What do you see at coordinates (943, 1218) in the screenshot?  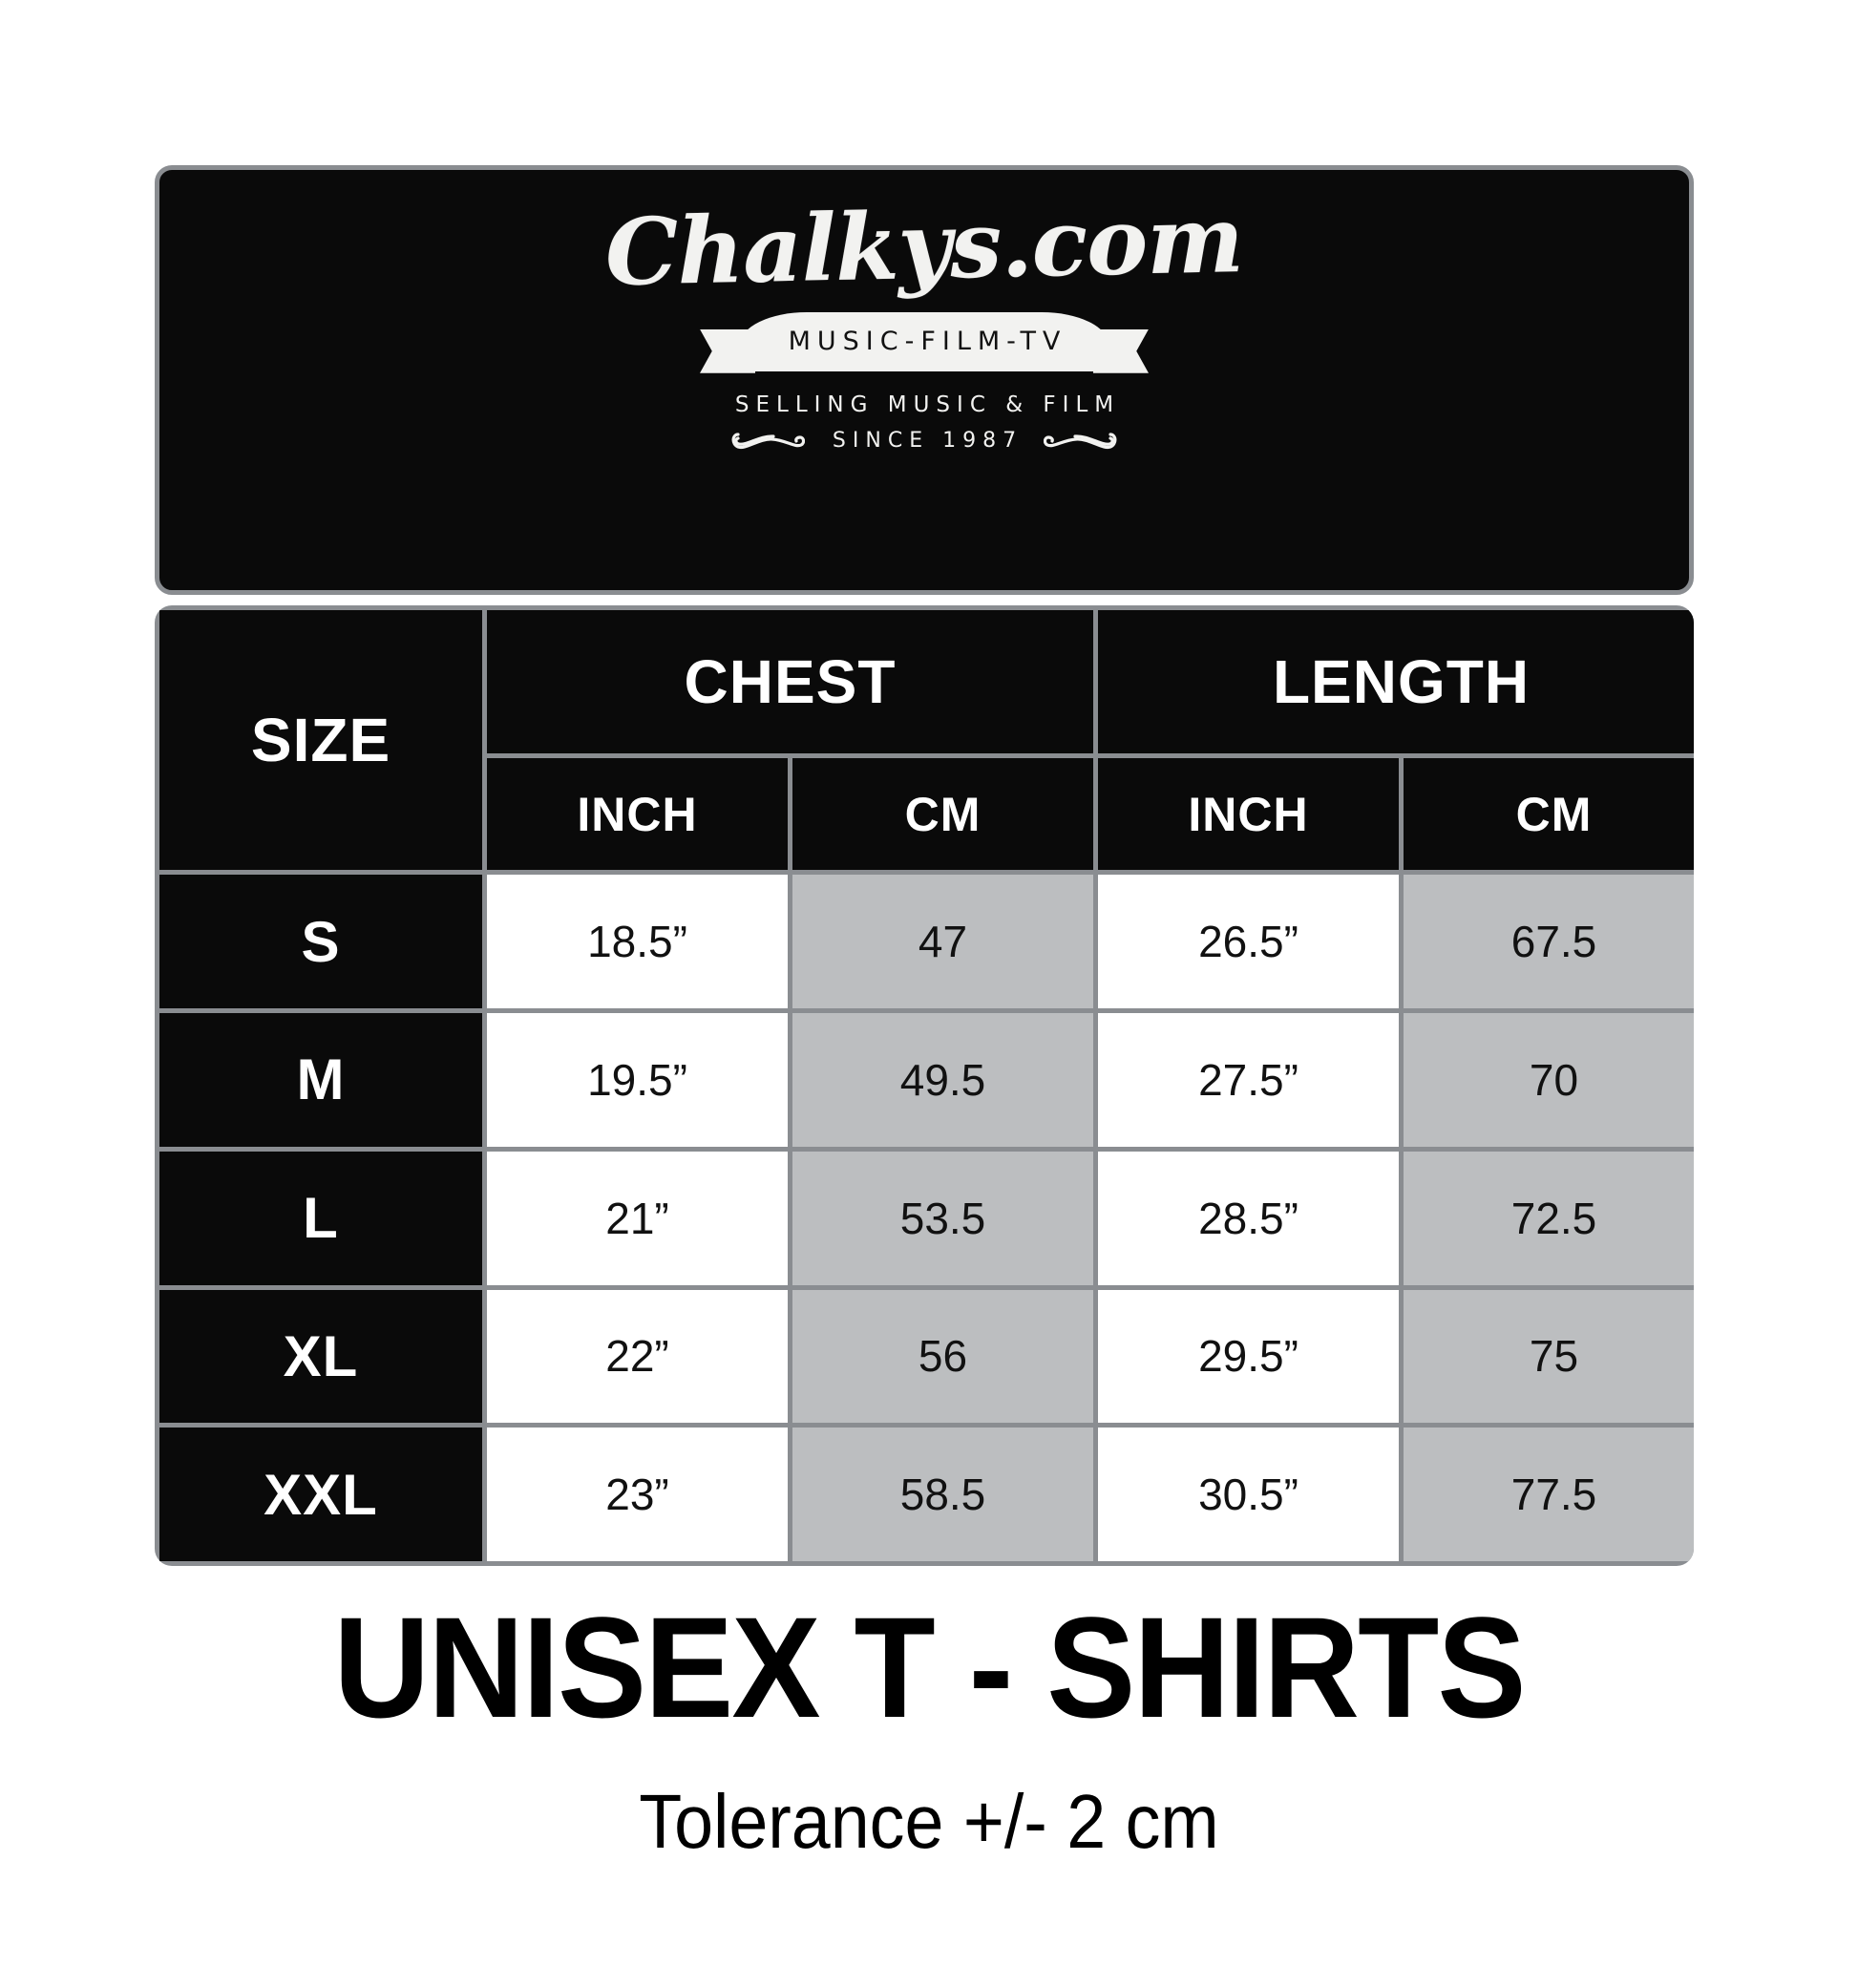 I see `cell-chest-cm: 53.5` at bounding box center [943, 1218].